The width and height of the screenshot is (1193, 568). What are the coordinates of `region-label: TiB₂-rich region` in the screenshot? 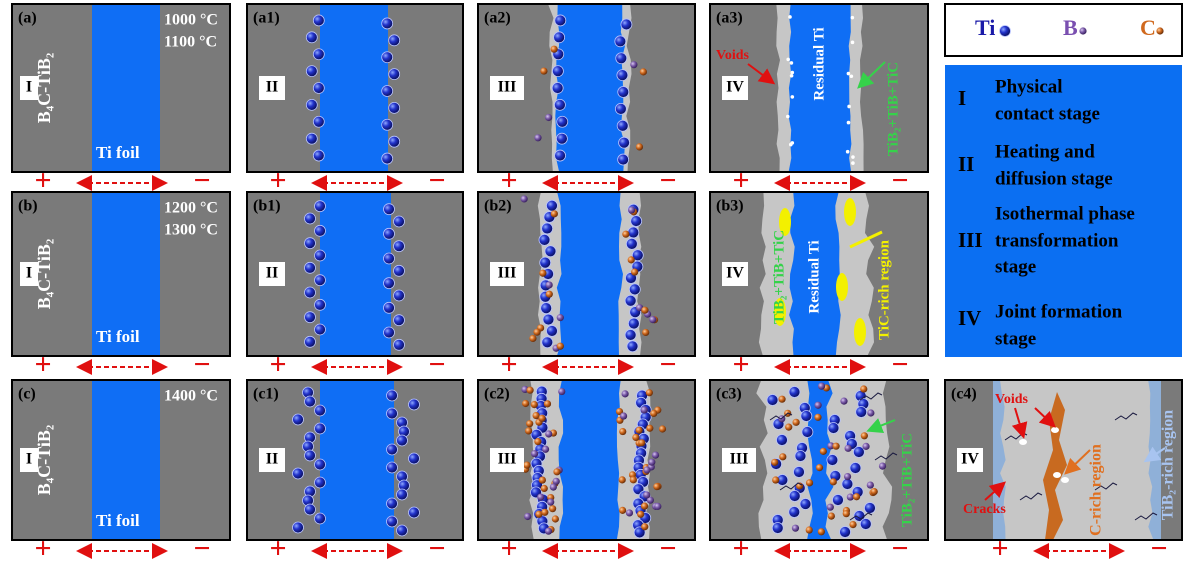 It's located at (1168, 465).